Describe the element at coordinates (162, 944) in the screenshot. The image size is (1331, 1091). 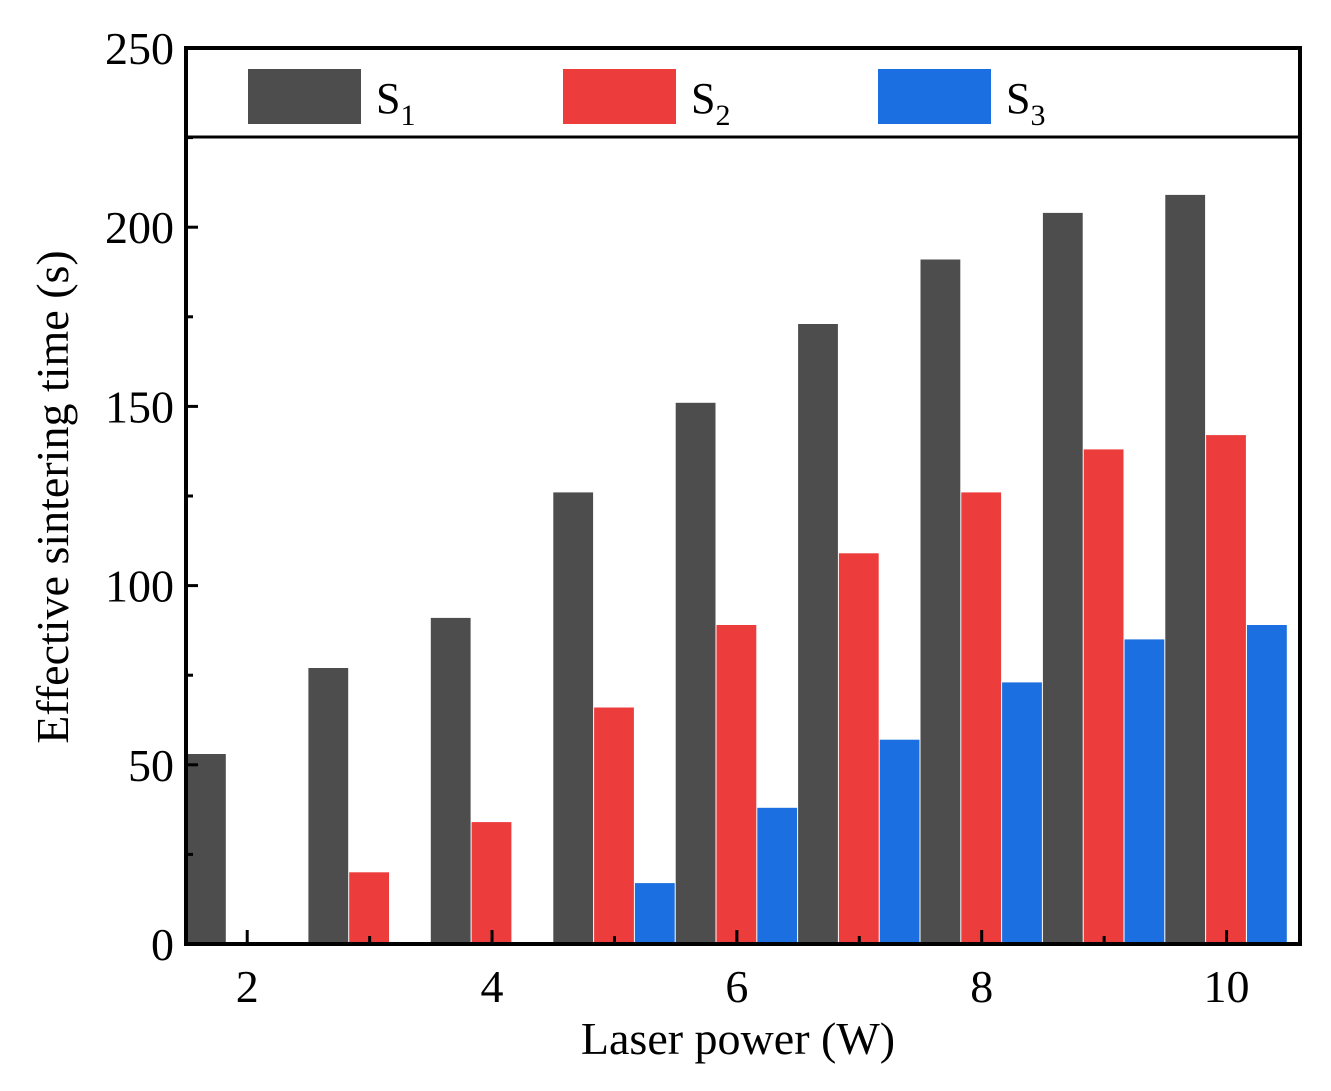
I see `y-tick-label: 0` at that location.